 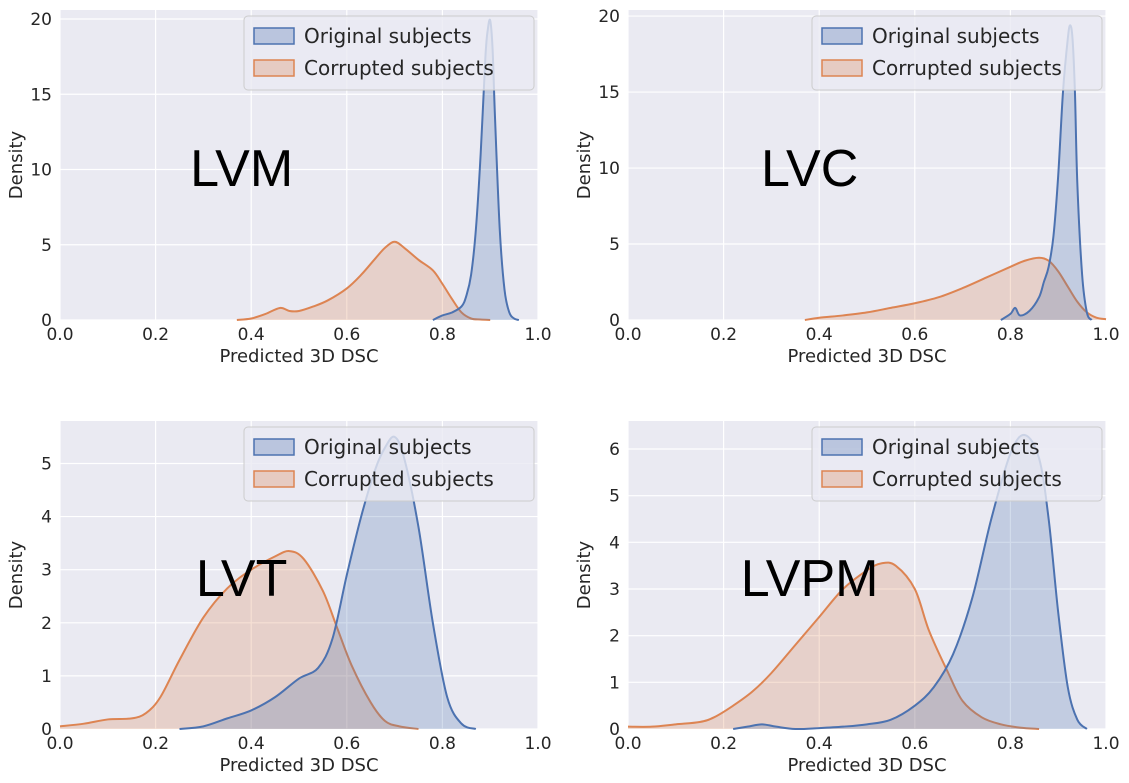 What do you see at coordinates (241, 169) in the screenshot?
I see `panel-label: LVM` at bounding box center [241, 169].